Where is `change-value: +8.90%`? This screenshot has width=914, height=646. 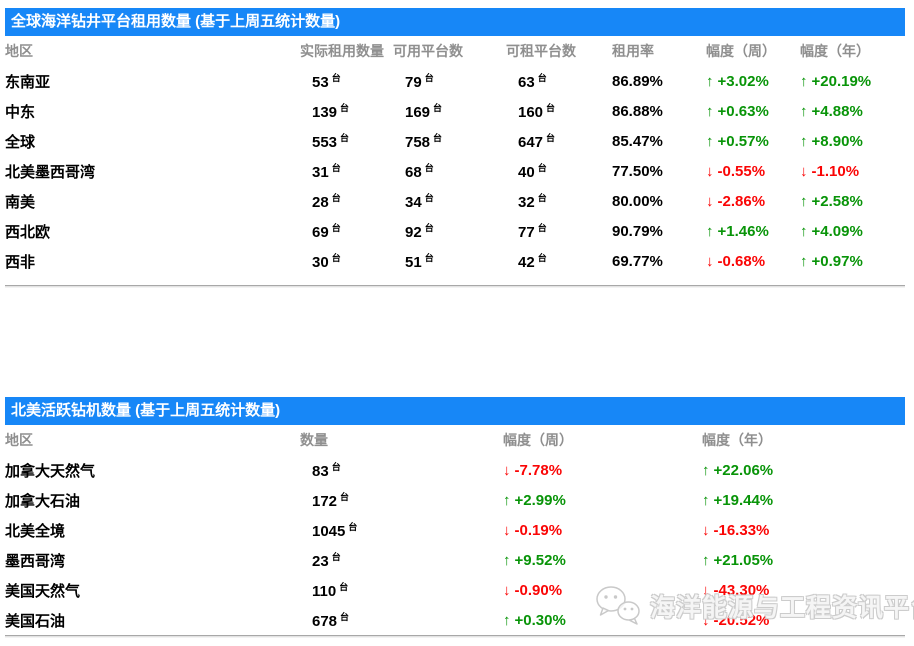
change-value: +8.90% is located at coordinates (837, 141).